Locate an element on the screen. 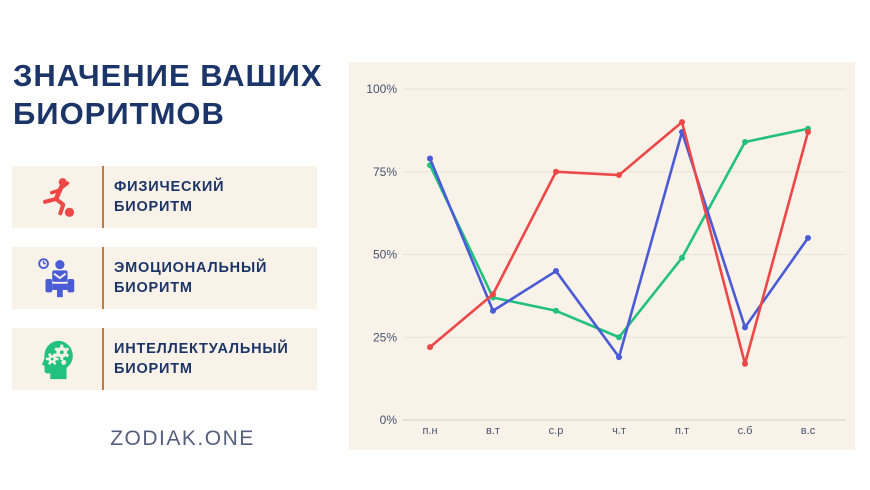 This screenshot has width=870, height=490. legend-item-emotional: ЭМОЦИОНАЛЬНЫЙ БИОРИТМ is located at coordinates (164, 278).